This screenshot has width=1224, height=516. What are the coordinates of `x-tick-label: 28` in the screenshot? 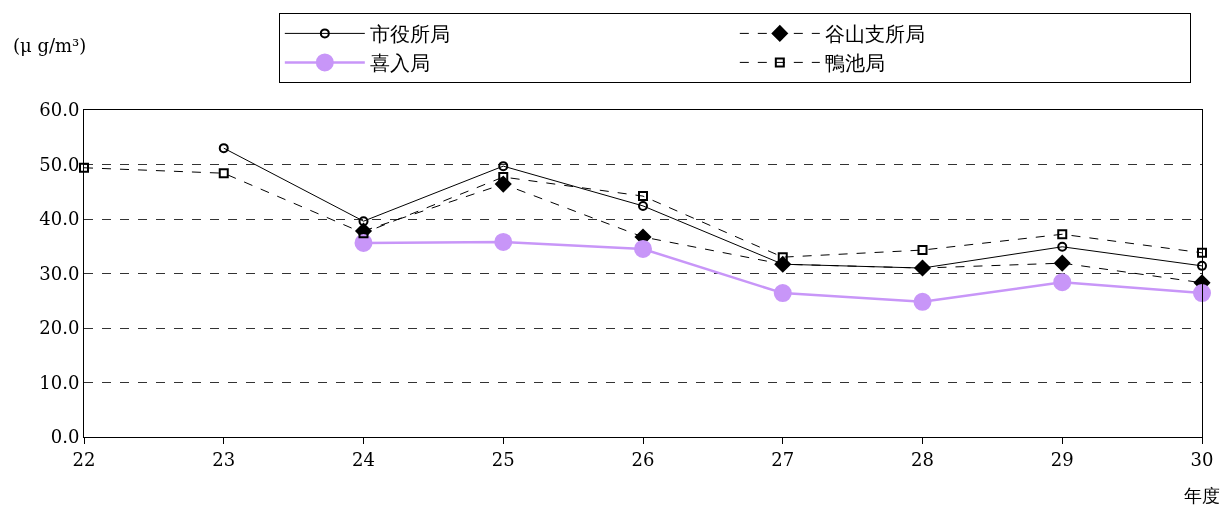 It's located at (922, 459).